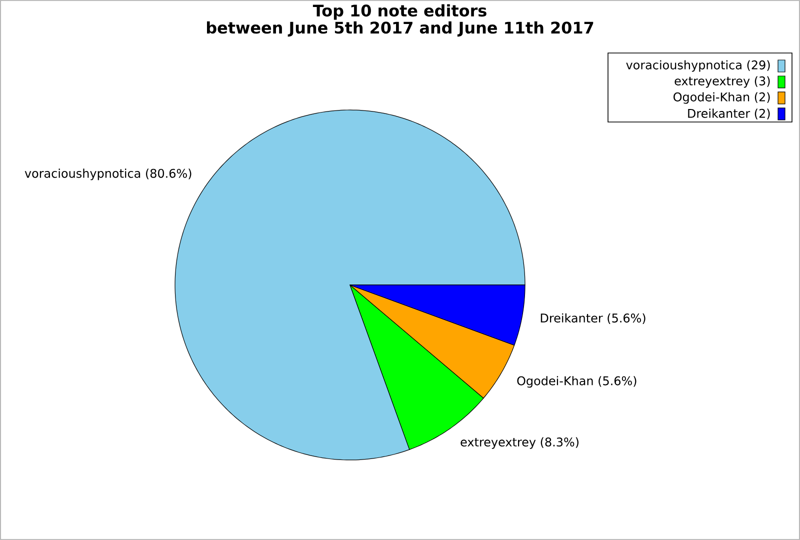 The height and width of the screenshot is (540, 800). What do you see at coordinates (722, 98) in the screenshot?
I see `legend-label: Ogodei-Khan (2)` at bounding box center [722, 98].